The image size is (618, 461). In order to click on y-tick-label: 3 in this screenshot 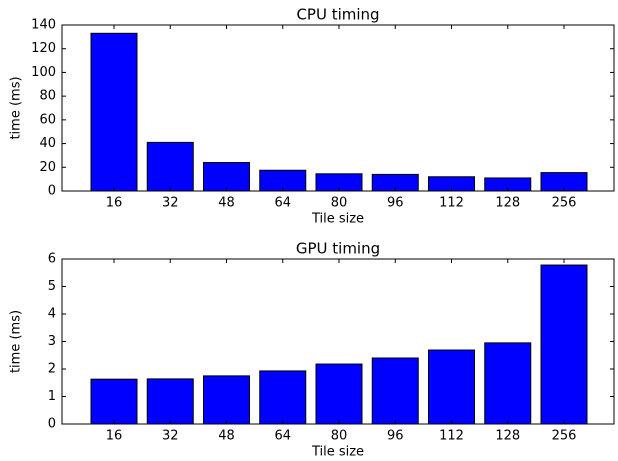, I will do `click(52, 341)`.